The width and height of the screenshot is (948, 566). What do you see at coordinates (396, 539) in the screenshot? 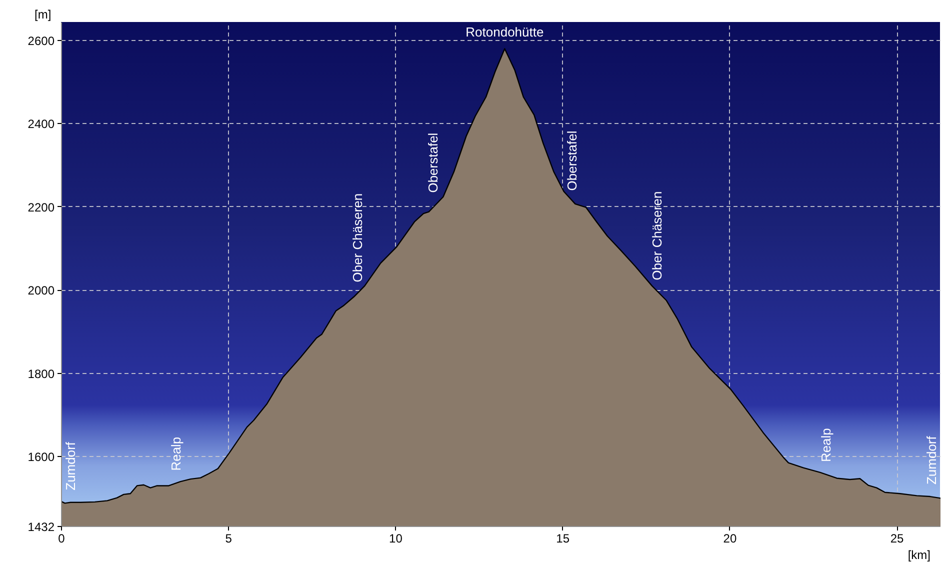
I see `x-tick-label: 10` at bounding box center [396, 539].